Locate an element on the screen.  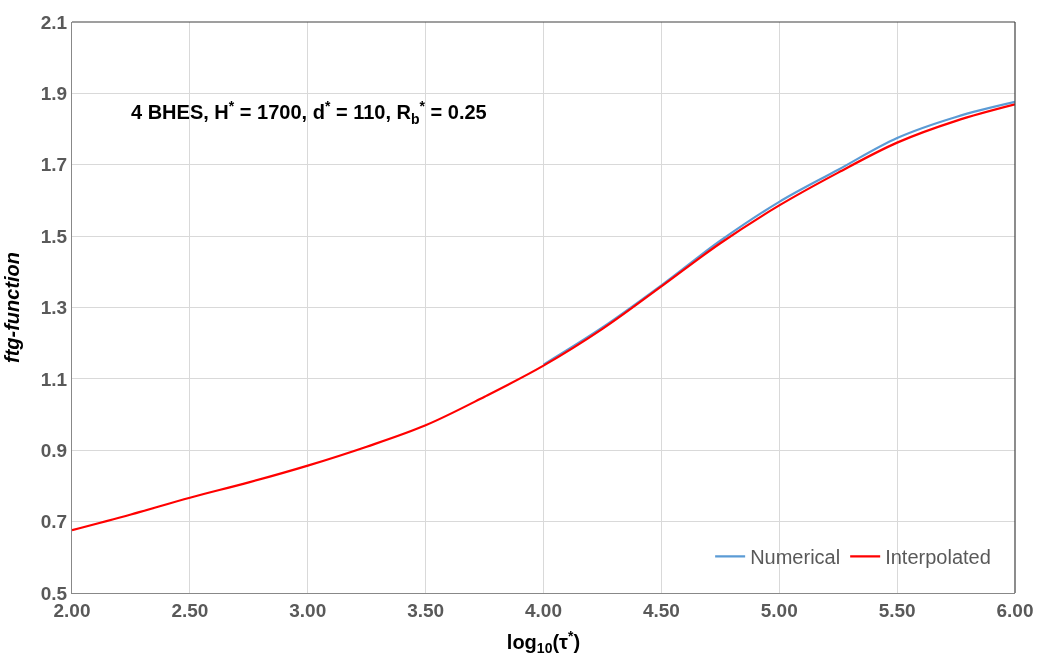
x-tick-label: 3.00 is located at coordinates (308, 610).